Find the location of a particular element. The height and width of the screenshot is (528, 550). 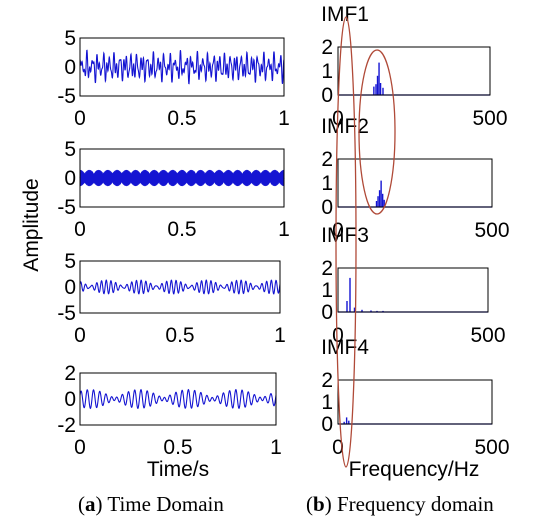

caption-a-letter: a is located at coordinates (90, 504).